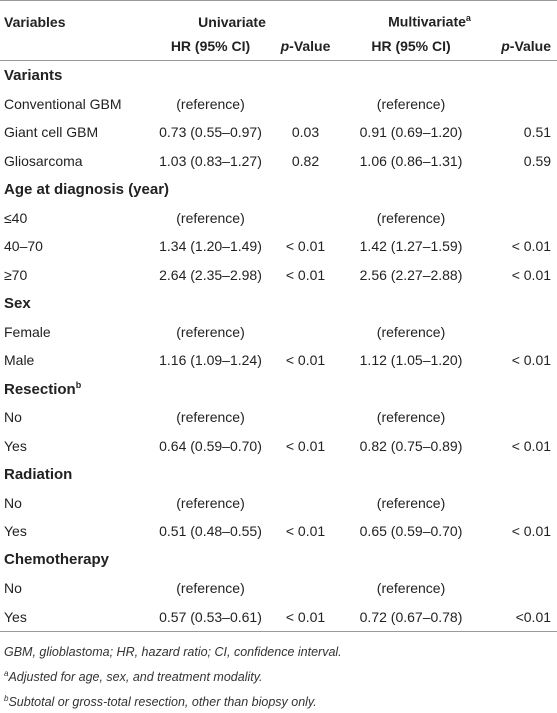 The width and height of the screenshot is (557, 713). I want to click on table-row: Conventional GBM (reference) (reference), so click(278, 104).